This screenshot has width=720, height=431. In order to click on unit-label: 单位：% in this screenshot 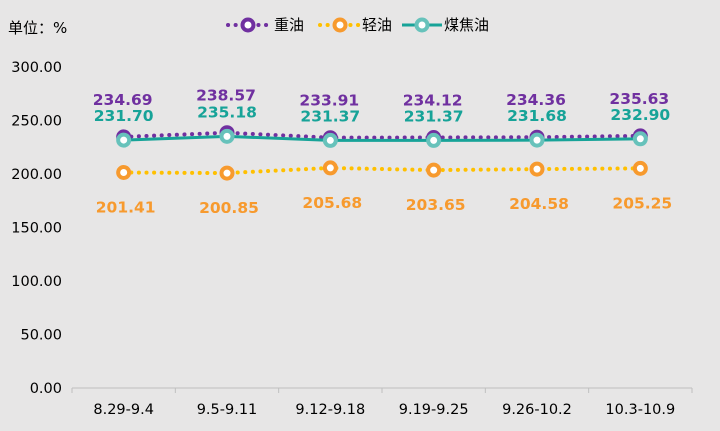, I will do `click(37, 28)`.